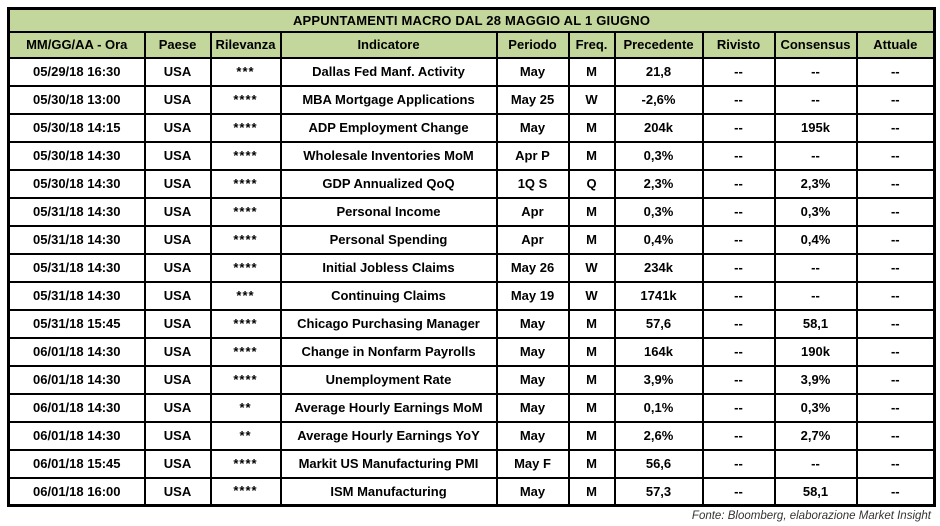  Describe the element at coordinates (658, 183) in the screenshot. I see `cell-previous: 2,3%` at that location.